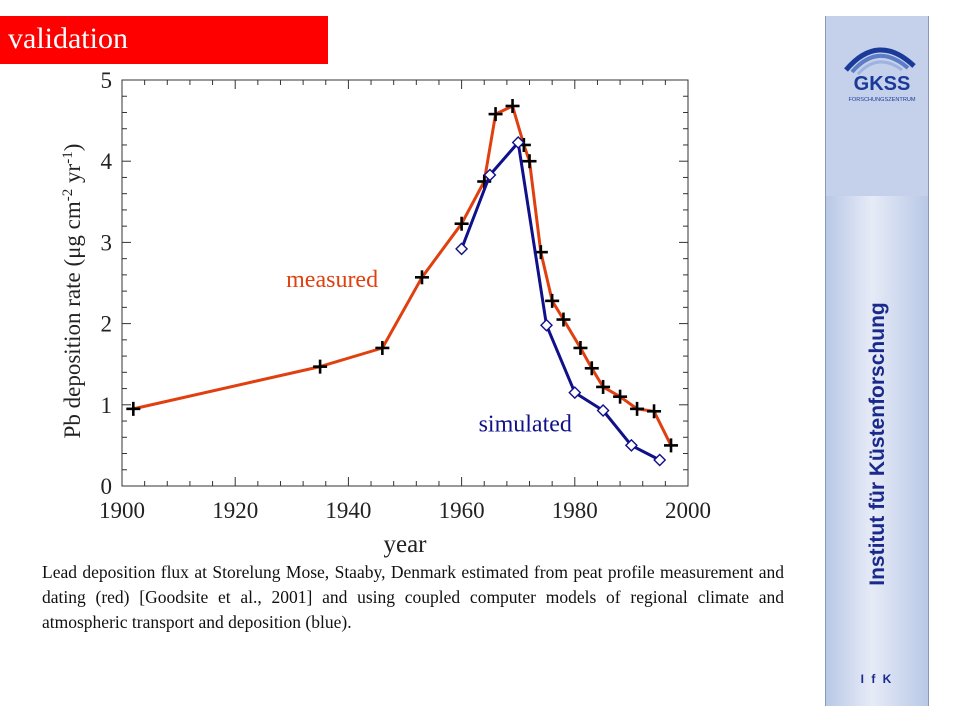  Describe the element at coordinates (525, 425) in the screenshot. I see `legend-simulated: simulated` at that location.